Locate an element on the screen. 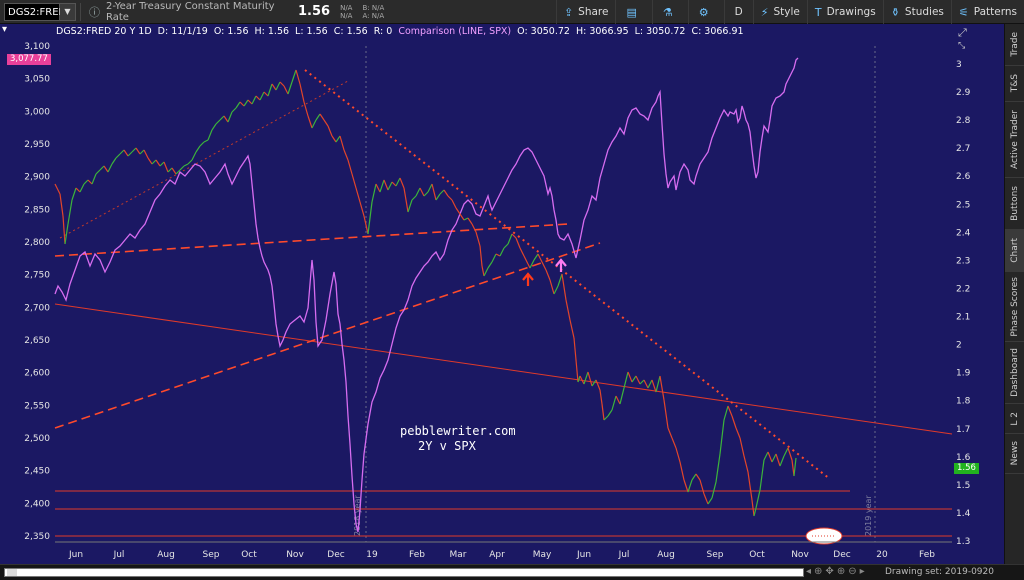 This screenshot has height=580, width=1024. aggregation-button: D is located at coordinates (738, 12).